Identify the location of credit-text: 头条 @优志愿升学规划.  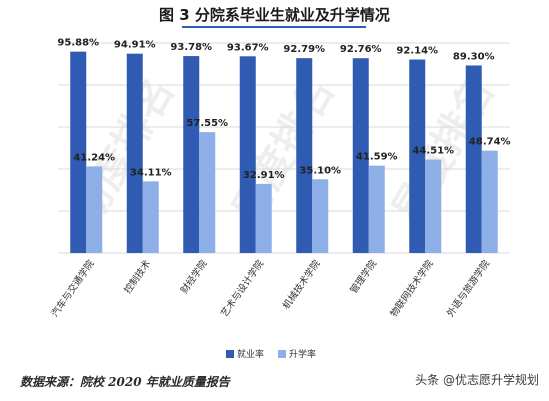
(477, 380).